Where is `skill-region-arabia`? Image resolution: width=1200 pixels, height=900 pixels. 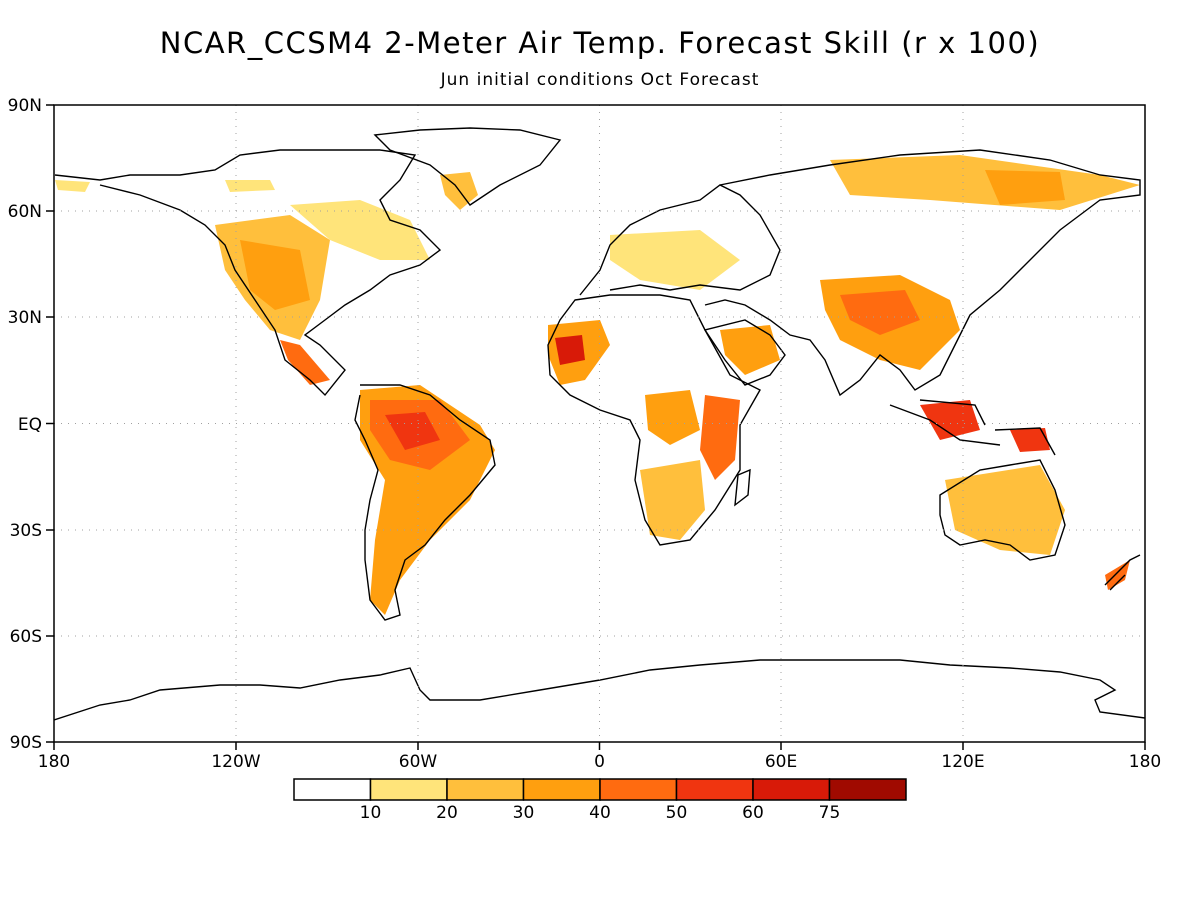
skill-region-arabia is located at coordinates (750, 350).